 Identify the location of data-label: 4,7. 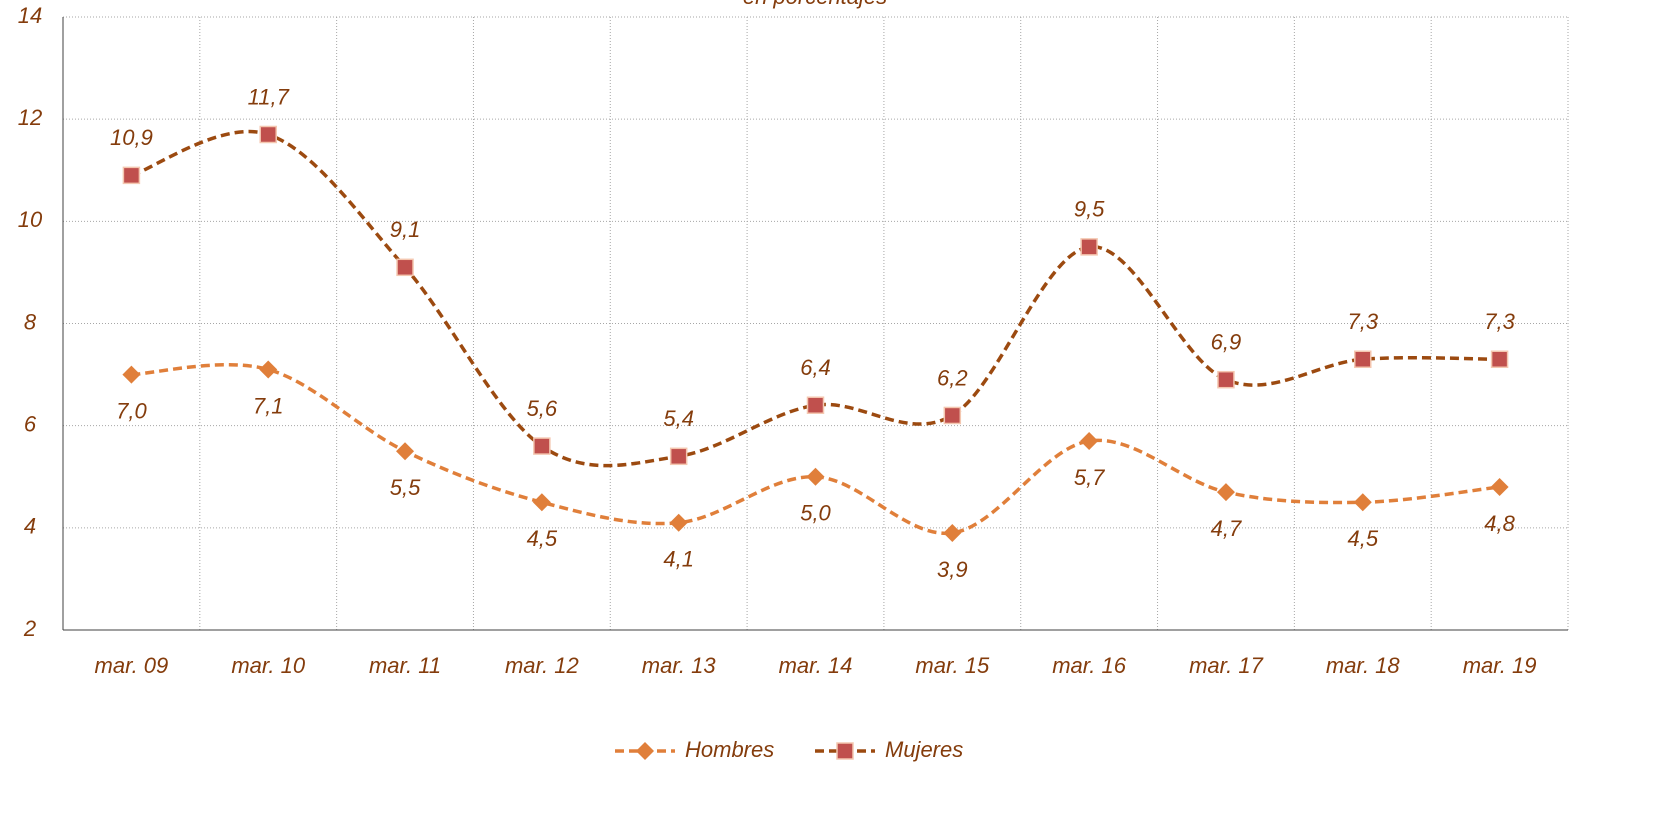
(1226, 528).